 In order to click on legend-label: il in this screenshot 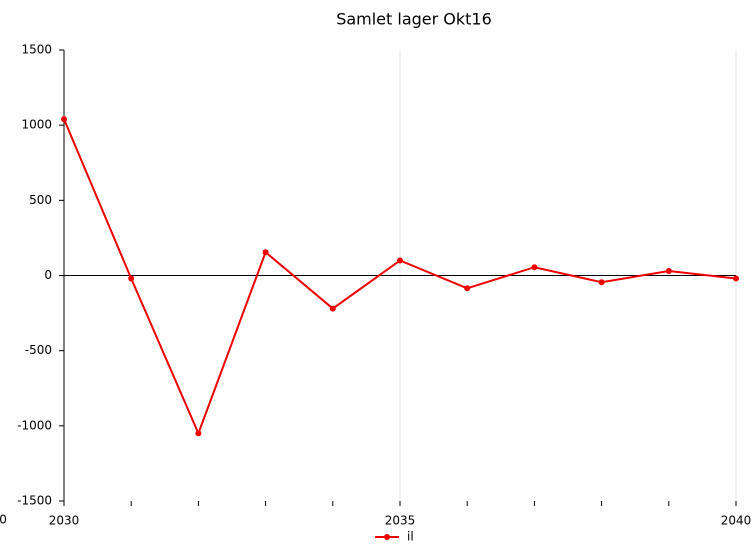, I will do `click(410, 537)`.